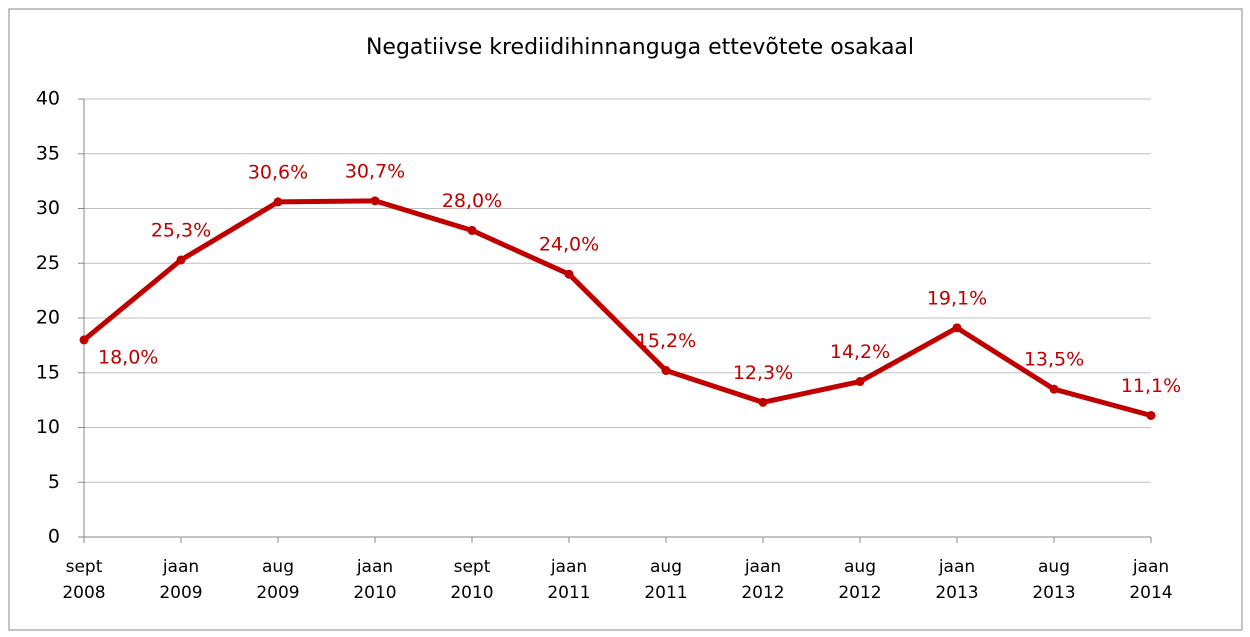  What do you see at coordinates (181, 230) in the screenshot?
I see `data-label: 25,3%` at bounding box center [181, 230].